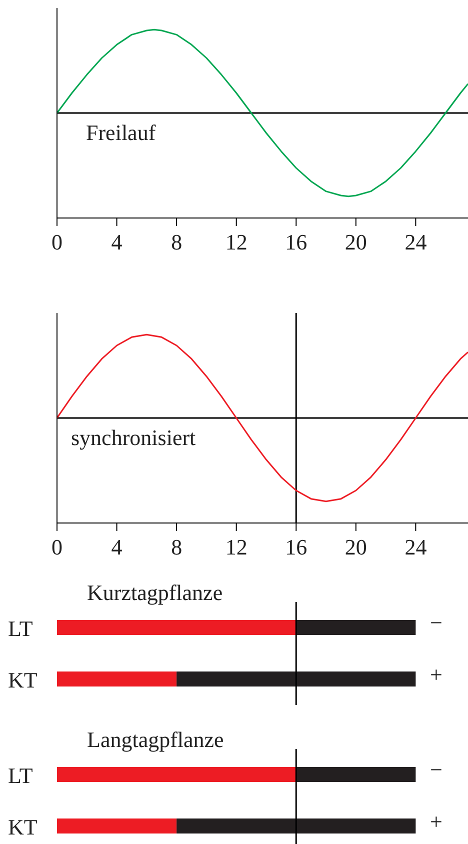 The image size is (468, 844). I want to click on chart-title: Kurztagpflanze, so click(155, 593).